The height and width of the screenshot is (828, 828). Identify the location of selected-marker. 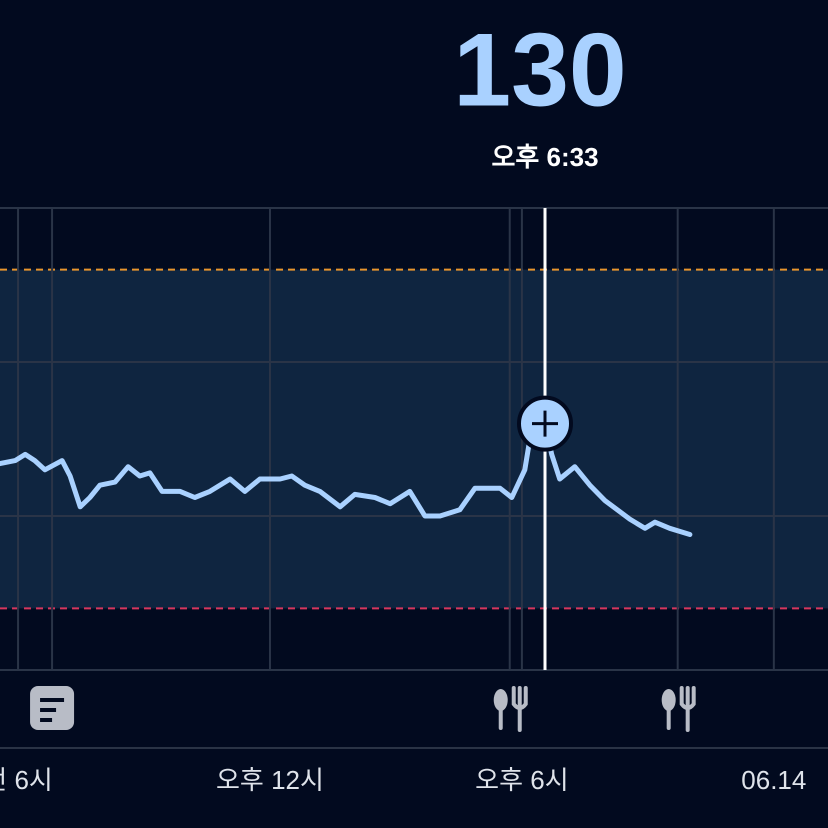
(545, 423).